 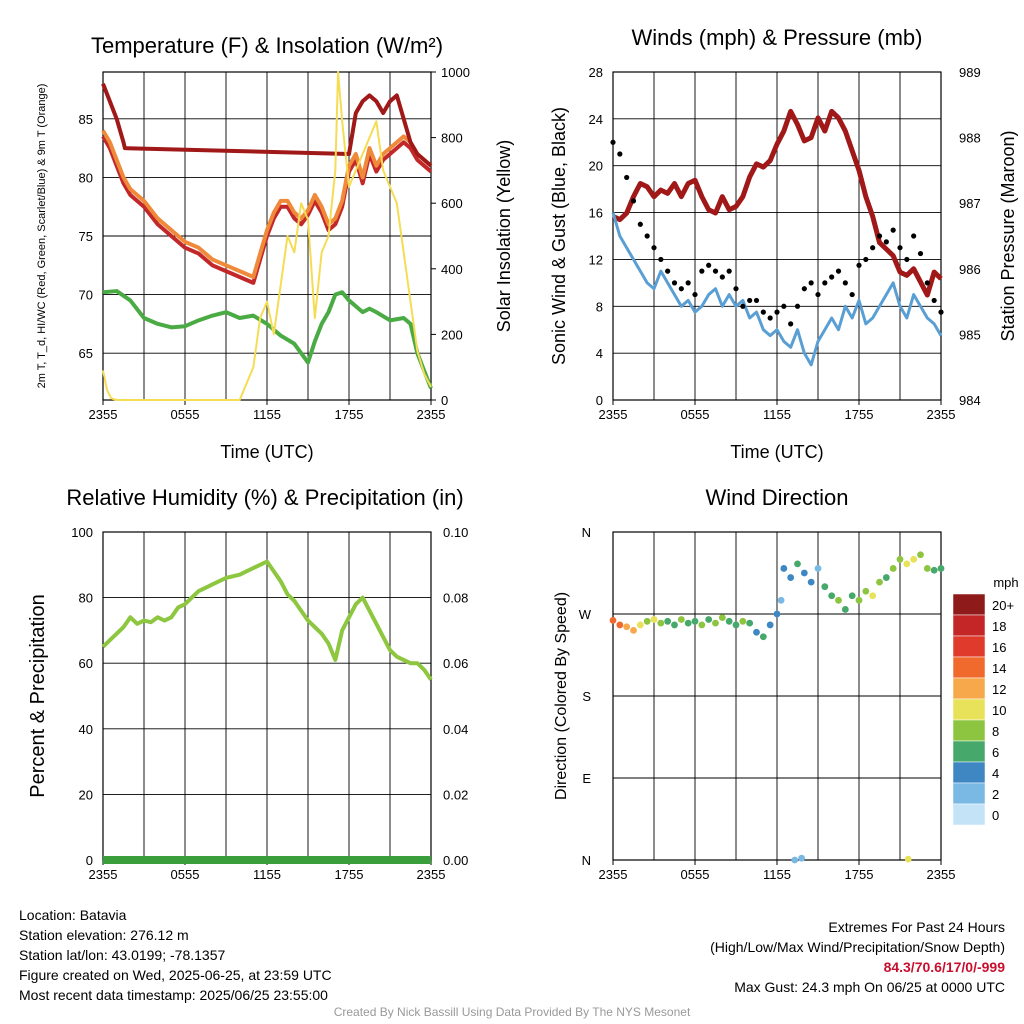 I want to click on colorbar-label: 14, so click(x=999, y=668).